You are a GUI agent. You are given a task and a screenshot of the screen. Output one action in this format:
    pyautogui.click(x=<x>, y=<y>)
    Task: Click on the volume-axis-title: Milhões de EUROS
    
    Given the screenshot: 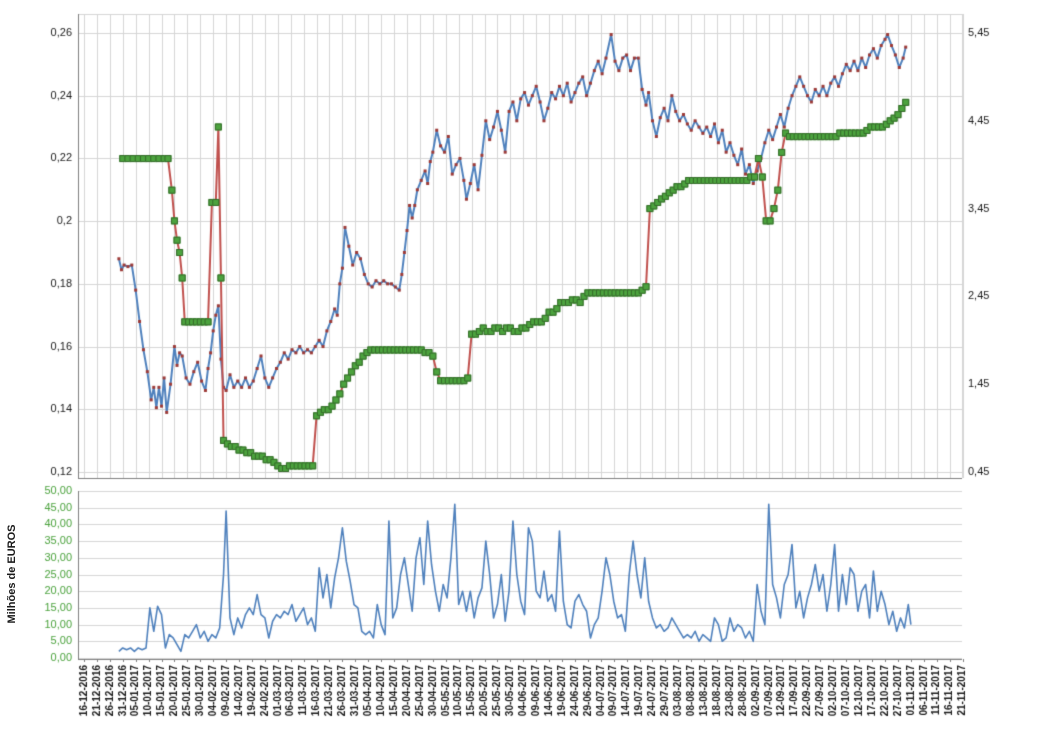 What is the action you would take?
    pyautogui.click(x=12, y=574)
    